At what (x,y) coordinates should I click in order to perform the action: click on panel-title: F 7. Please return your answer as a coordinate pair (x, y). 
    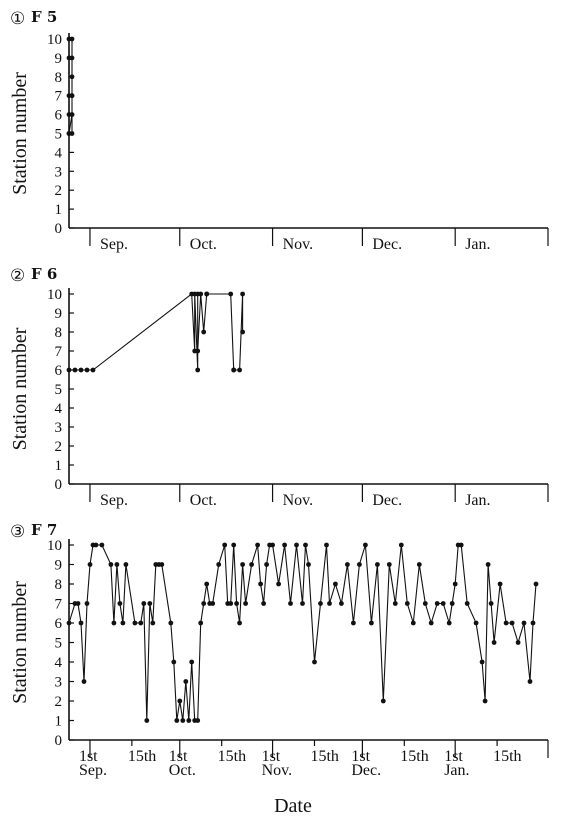
    Looking at the image, I should click on (44, 530).